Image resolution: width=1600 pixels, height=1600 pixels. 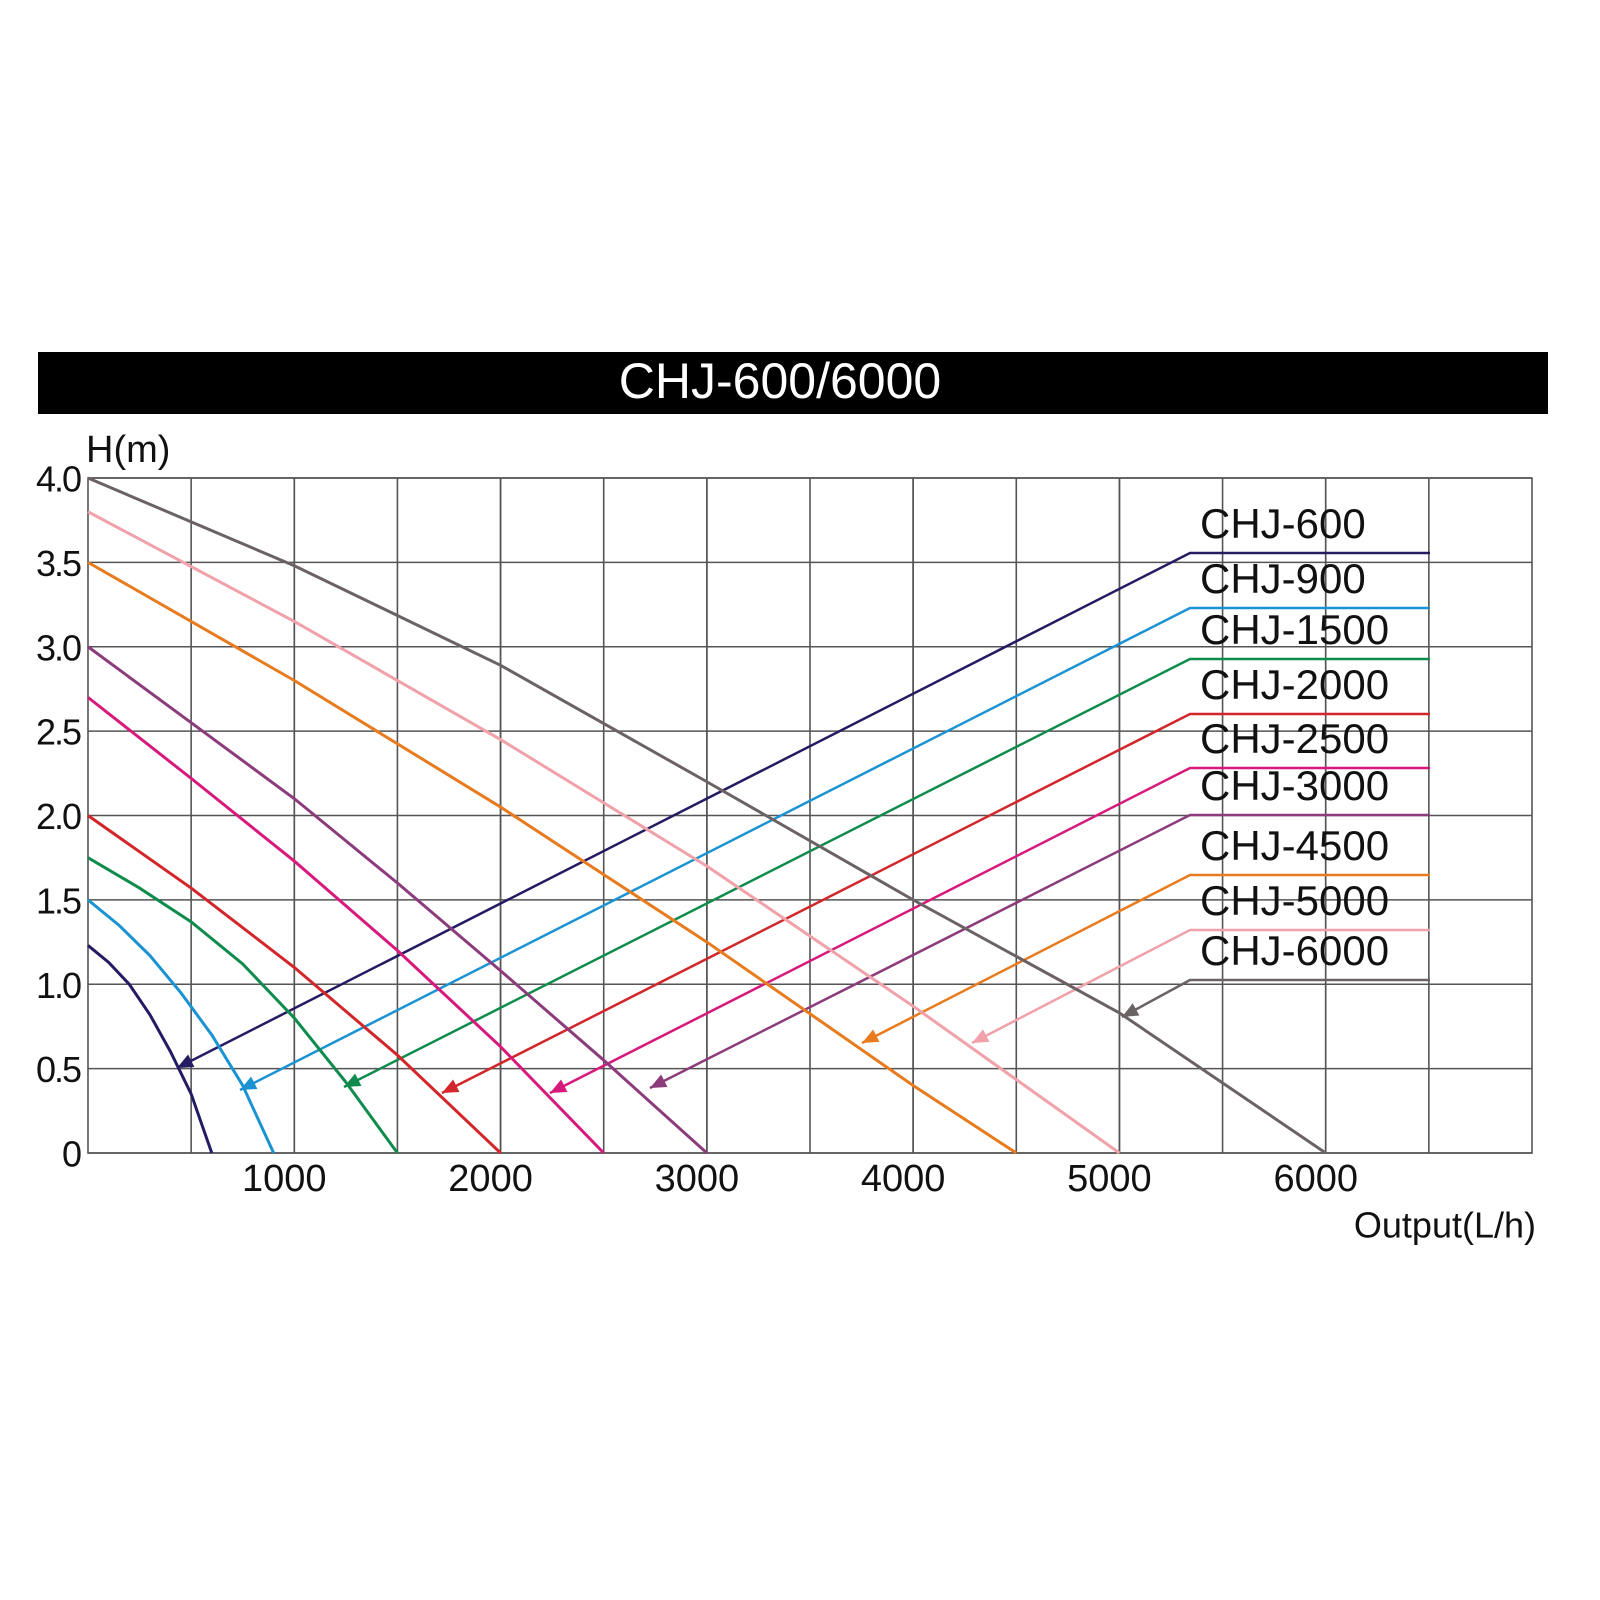 I want to click on legend-label: CHJ-1500, so click(x=1294, y=629).